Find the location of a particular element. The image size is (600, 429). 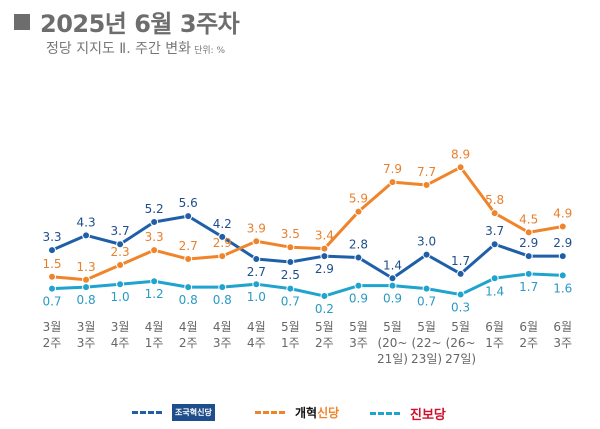

data-label: 0.2 is located at coordinates (324, 309).